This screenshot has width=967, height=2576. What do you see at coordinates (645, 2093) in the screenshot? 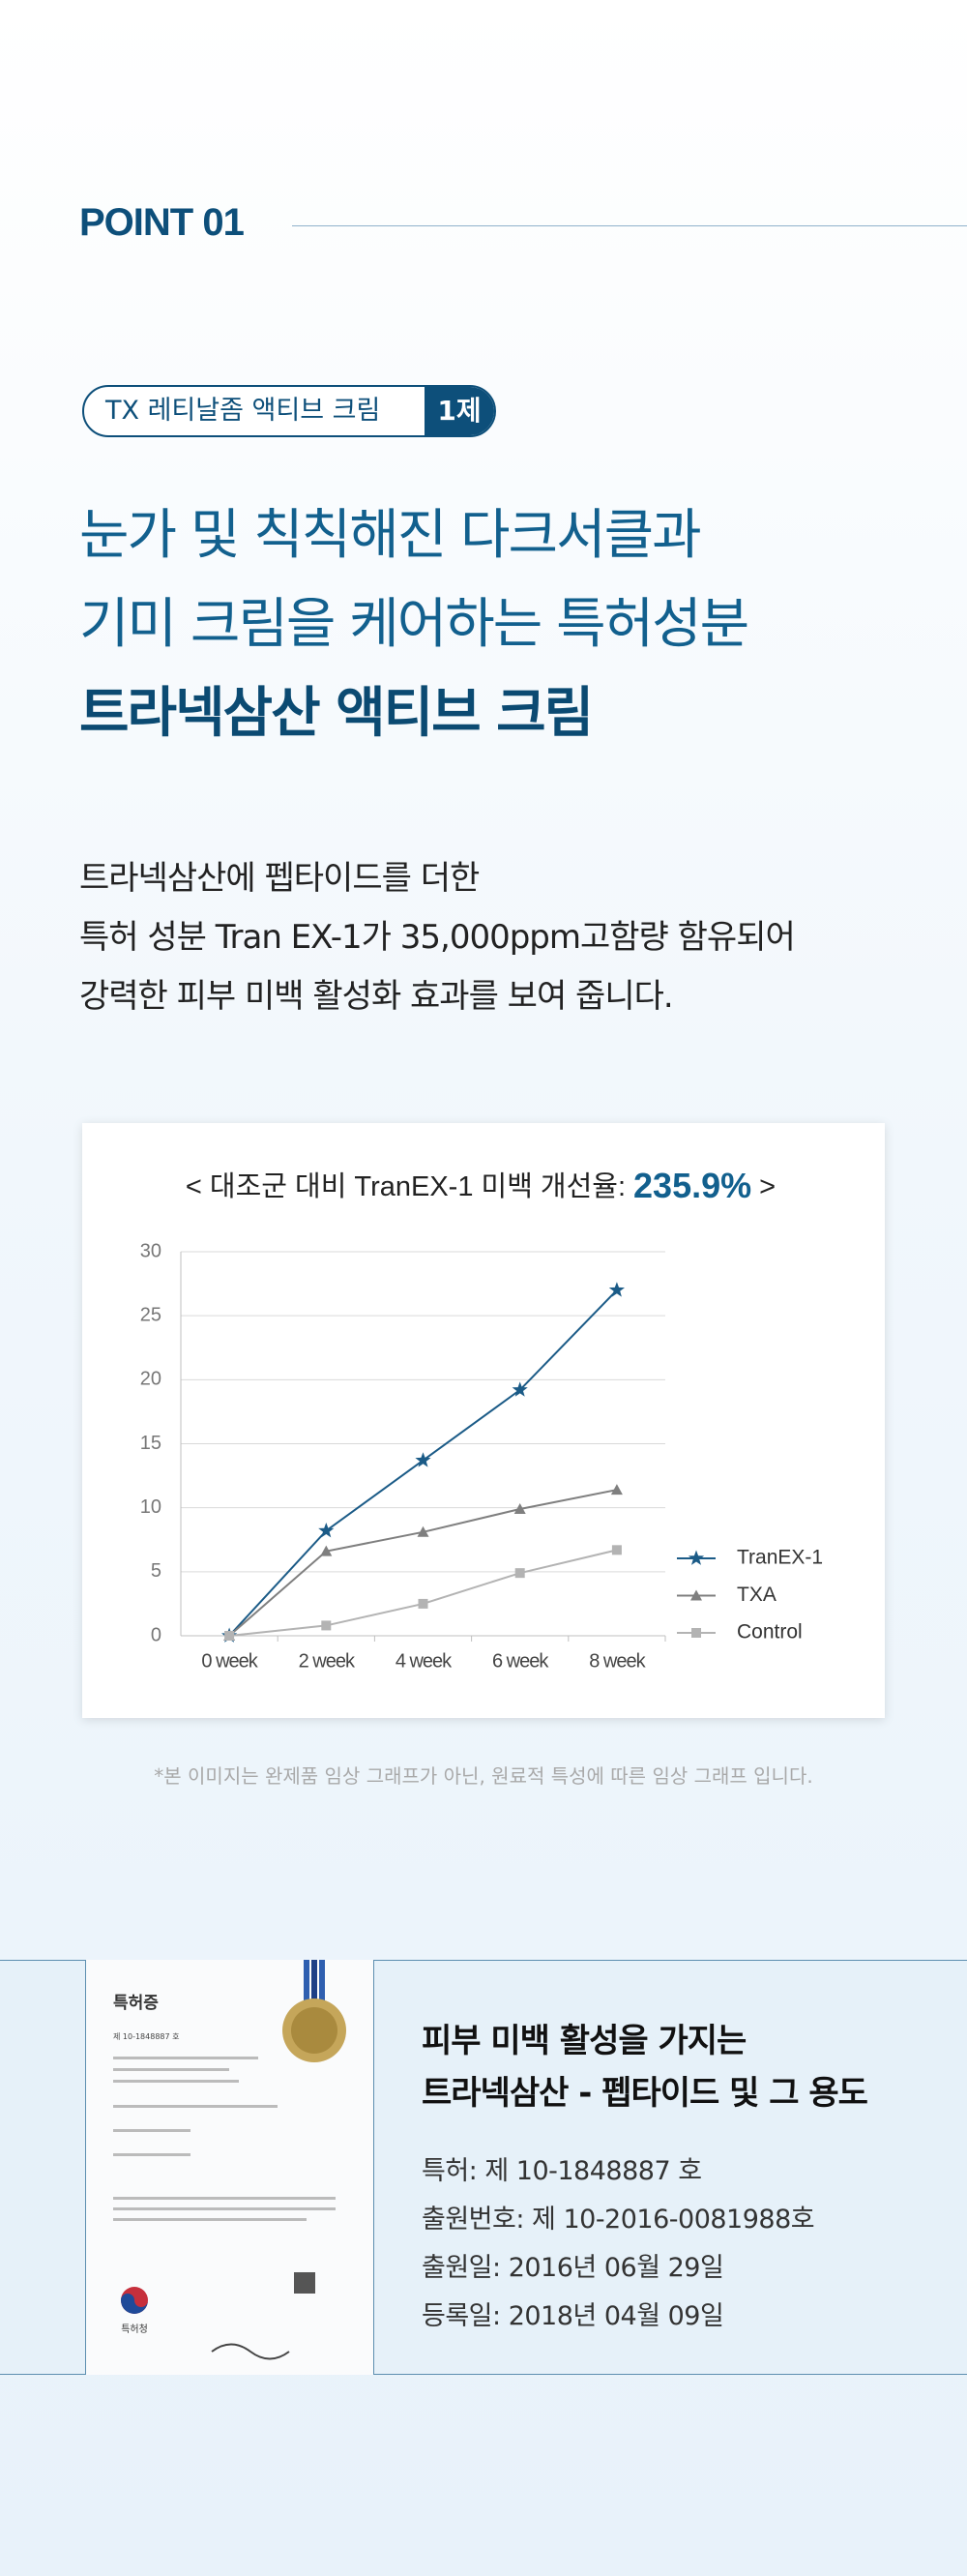
I see `patent-title-line: 트라넥삼산 - 펩타이드 및 그 용도` at bounding box center [645, 2093].